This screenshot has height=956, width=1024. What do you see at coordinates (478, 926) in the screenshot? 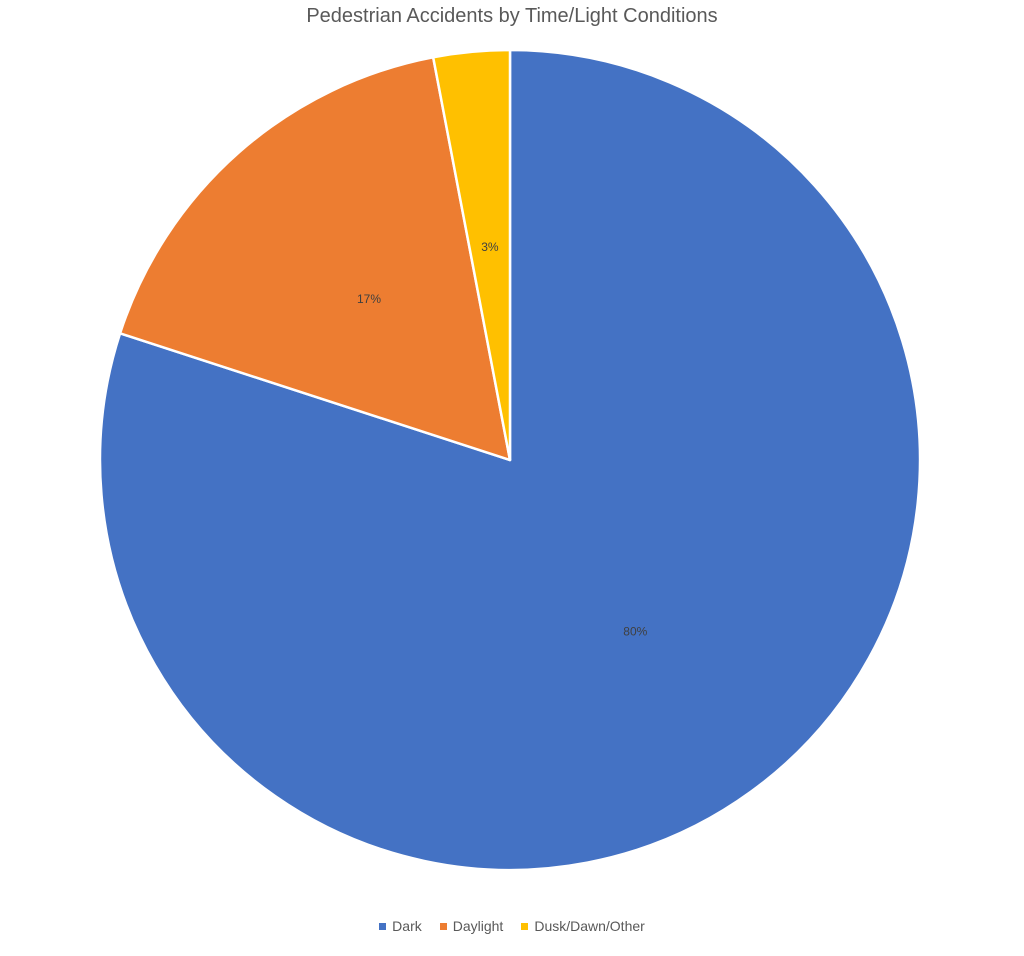
I see `legend-label-daylight: Daylight` at bounding box center [478, 926].